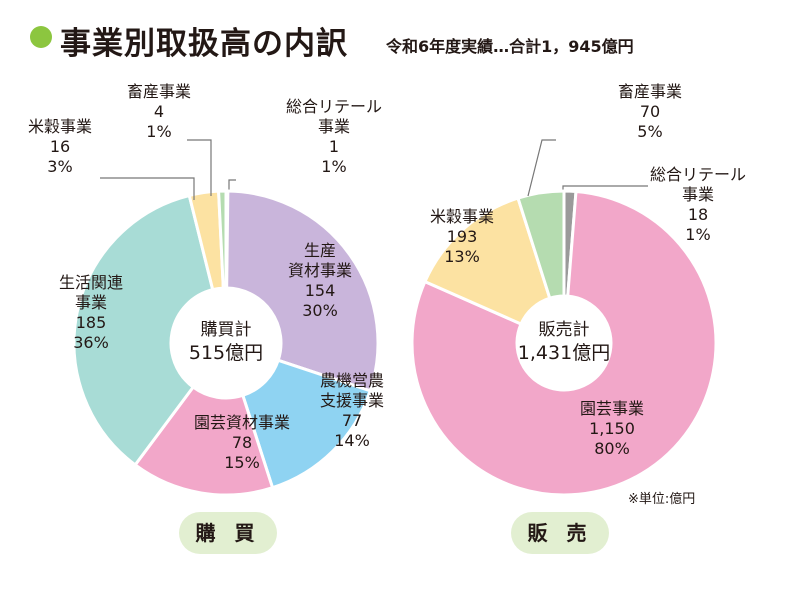  What do you see at coordinates (462, 236) in the screenshot?
I see `slice-label: 米穀事業 193 13%` at bounding box center [462, 236].